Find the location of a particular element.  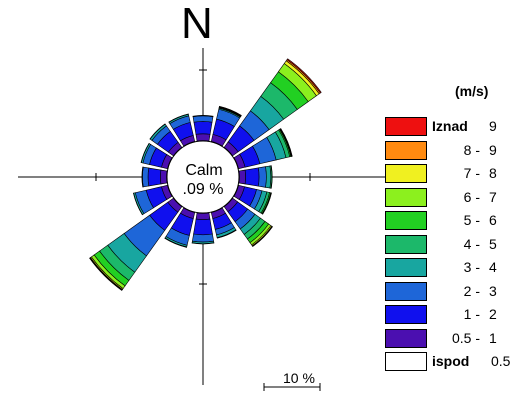

legend-range-low: 3 - is located at coordinates (471, 267).